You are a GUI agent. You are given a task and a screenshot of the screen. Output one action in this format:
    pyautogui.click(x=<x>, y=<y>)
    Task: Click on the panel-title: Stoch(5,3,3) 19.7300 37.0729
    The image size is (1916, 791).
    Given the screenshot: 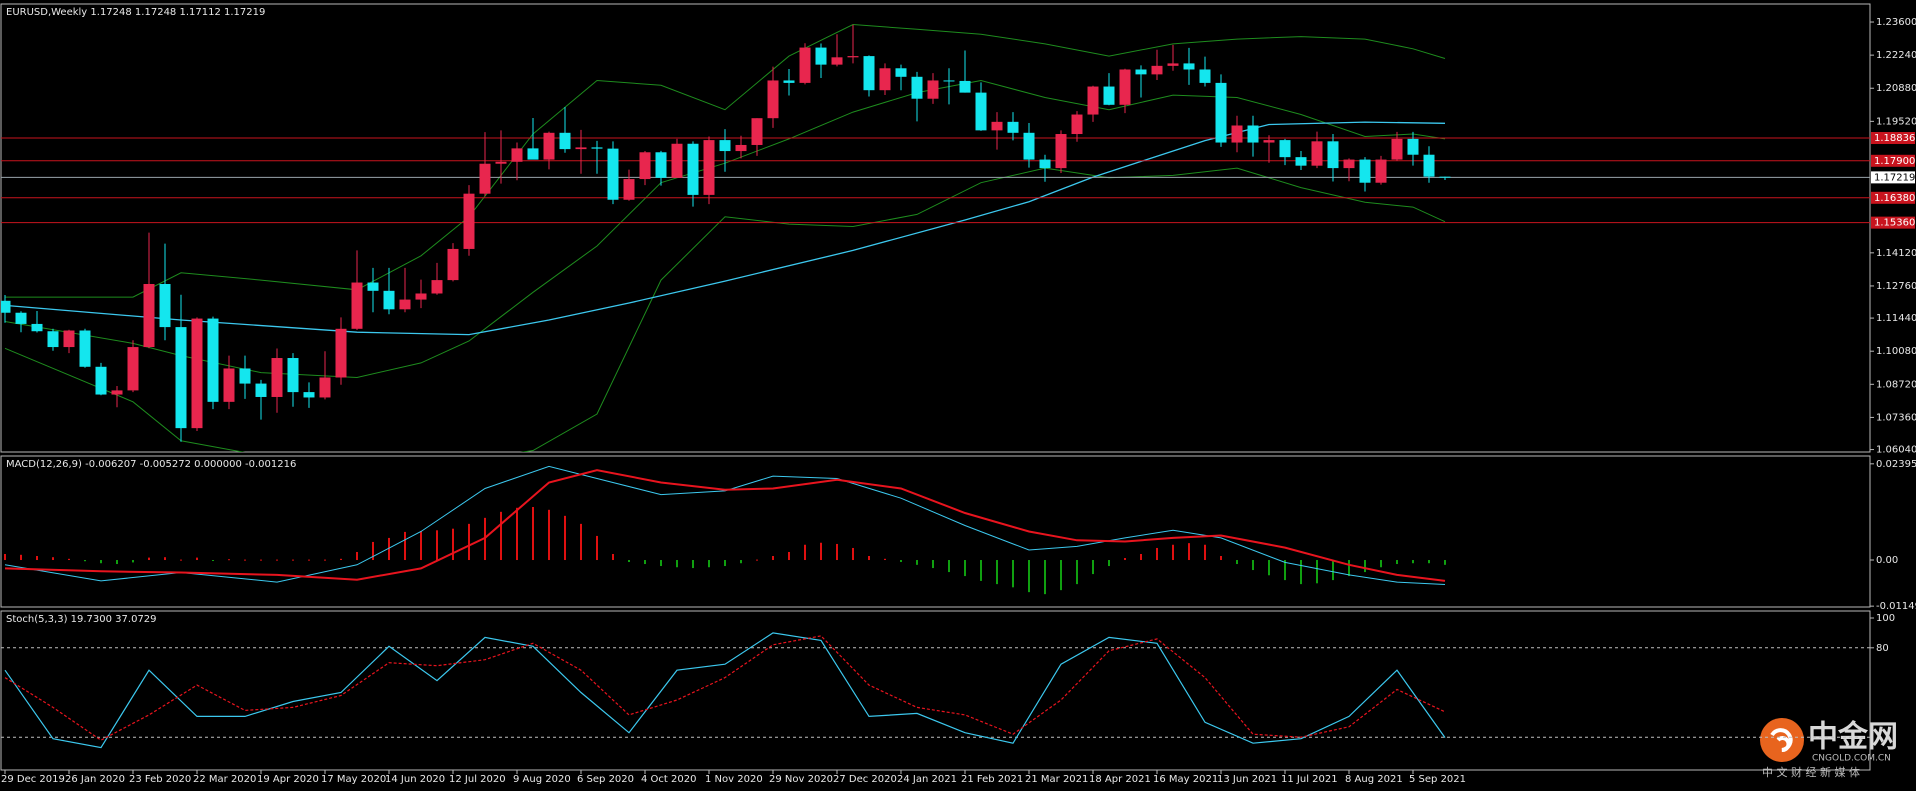 What is the action you would take?
    pyautogui.click(x=81, y=619)
    